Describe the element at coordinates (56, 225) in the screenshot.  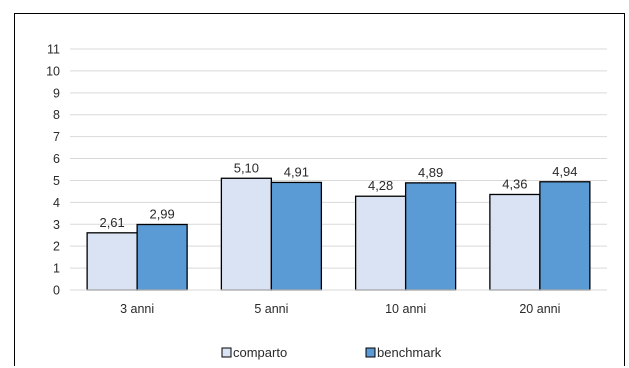
I see `y-tick-label: 3` at that location.